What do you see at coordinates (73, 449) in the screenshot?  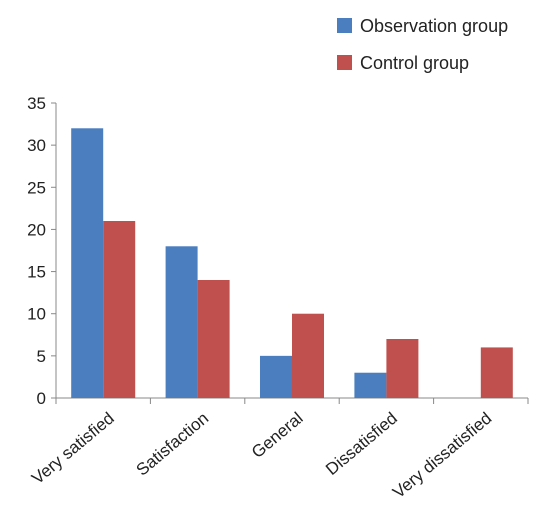 I see `x-tick-label: Very satisfied` at bounding box center [73, 449].